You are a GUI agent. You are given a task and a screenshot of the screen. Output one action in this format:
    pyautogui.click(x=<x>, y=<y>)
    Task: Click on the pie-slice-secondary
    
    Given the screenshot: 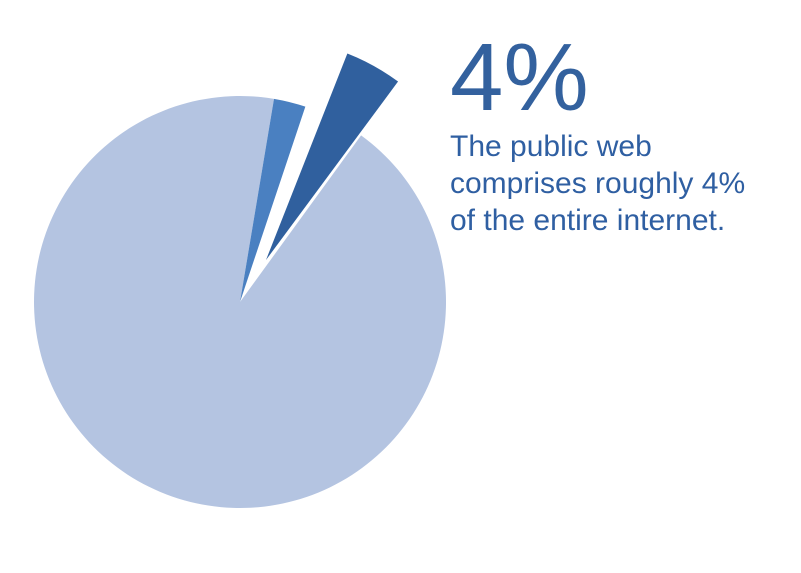 What is the action you would take?
    pyautogui.click(x=273, y=200)
    